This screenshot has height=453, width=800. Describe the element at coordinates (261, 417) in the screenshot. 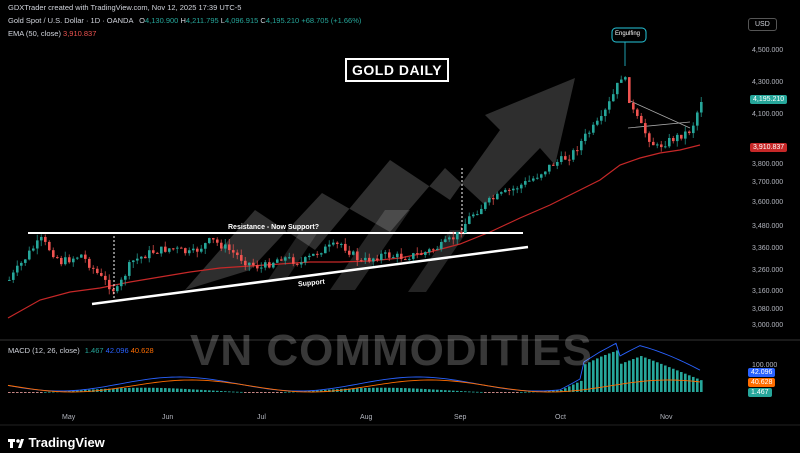

I see `time-tick-label: Jul` at that location.